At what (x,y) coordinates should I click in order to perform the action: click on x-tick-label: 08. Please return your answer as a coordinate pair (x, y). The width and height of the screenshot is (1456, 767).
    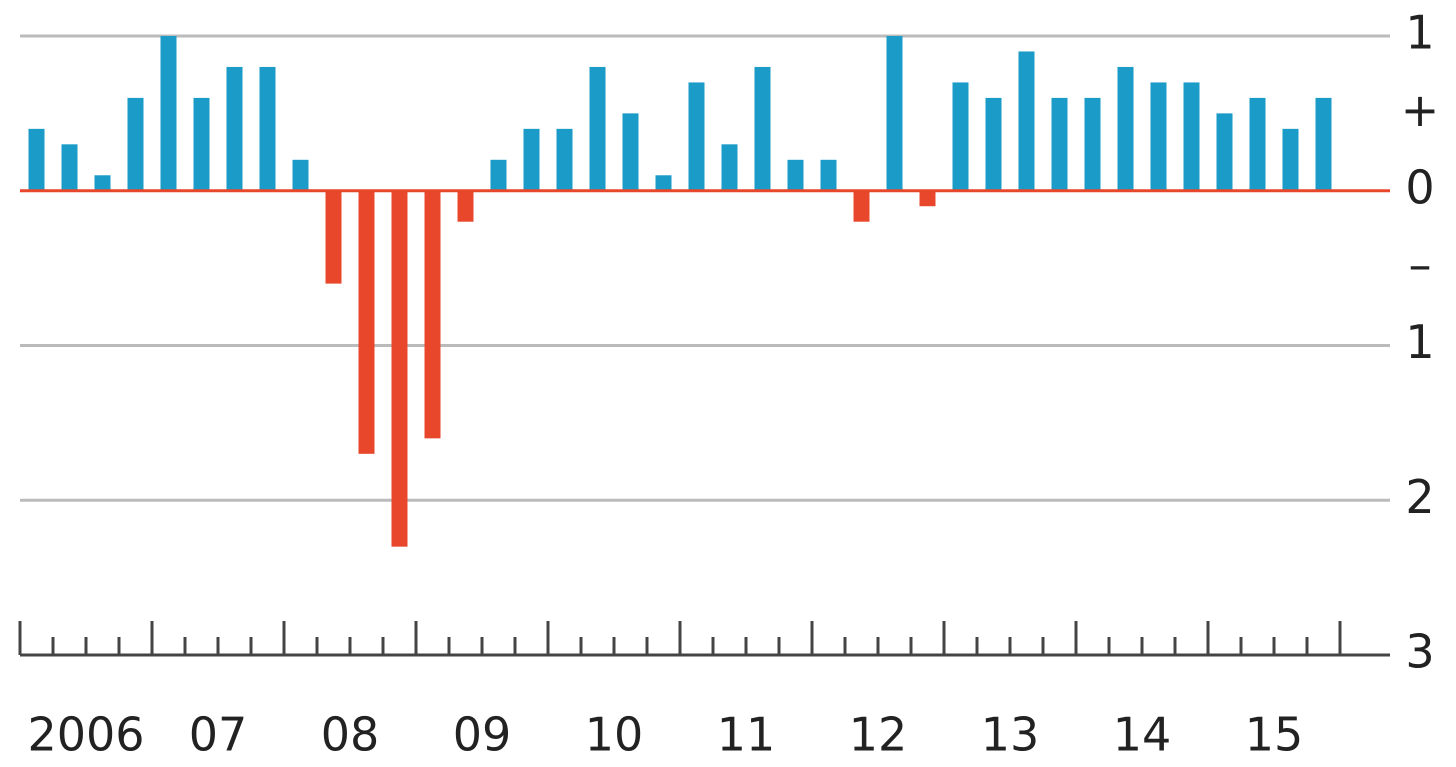
    Looking at the image, I should click on (350, 735).